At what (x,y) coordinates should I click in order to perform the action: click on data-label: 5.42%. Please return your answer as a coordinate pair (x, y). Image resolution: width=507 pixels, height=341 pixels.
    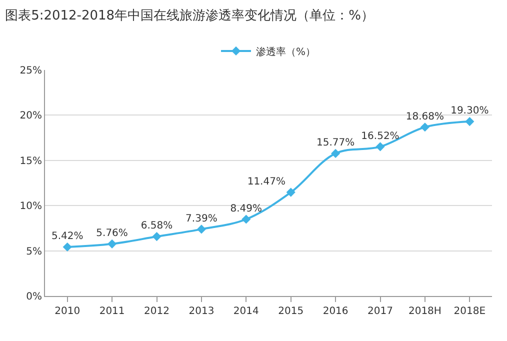
    Looking at the image, I should click on (67, 236).